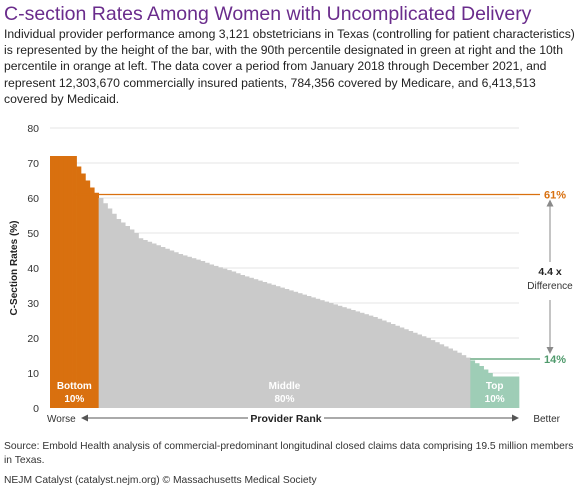  Describe the element at coordinates (550, 286) in the screenshot. I see `difference-label: Difference` at that location.